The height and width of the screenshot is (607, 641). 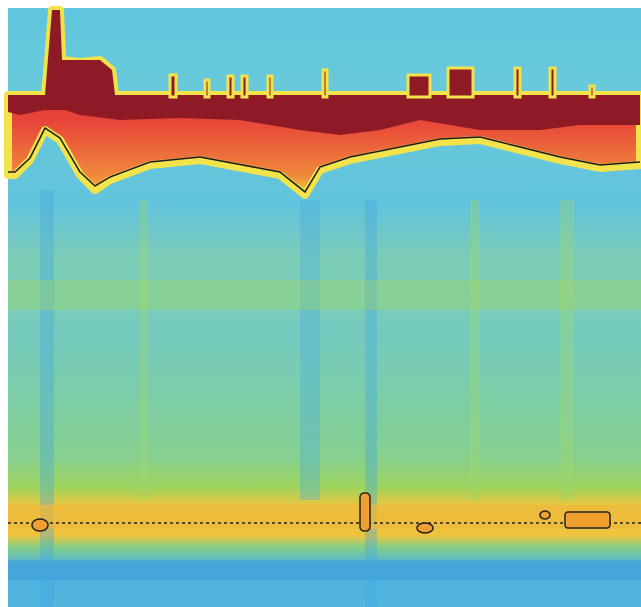 What do you see at coordinates (324, 160) in the screenshot?
I see `contour` at bounding box center [324, 160].